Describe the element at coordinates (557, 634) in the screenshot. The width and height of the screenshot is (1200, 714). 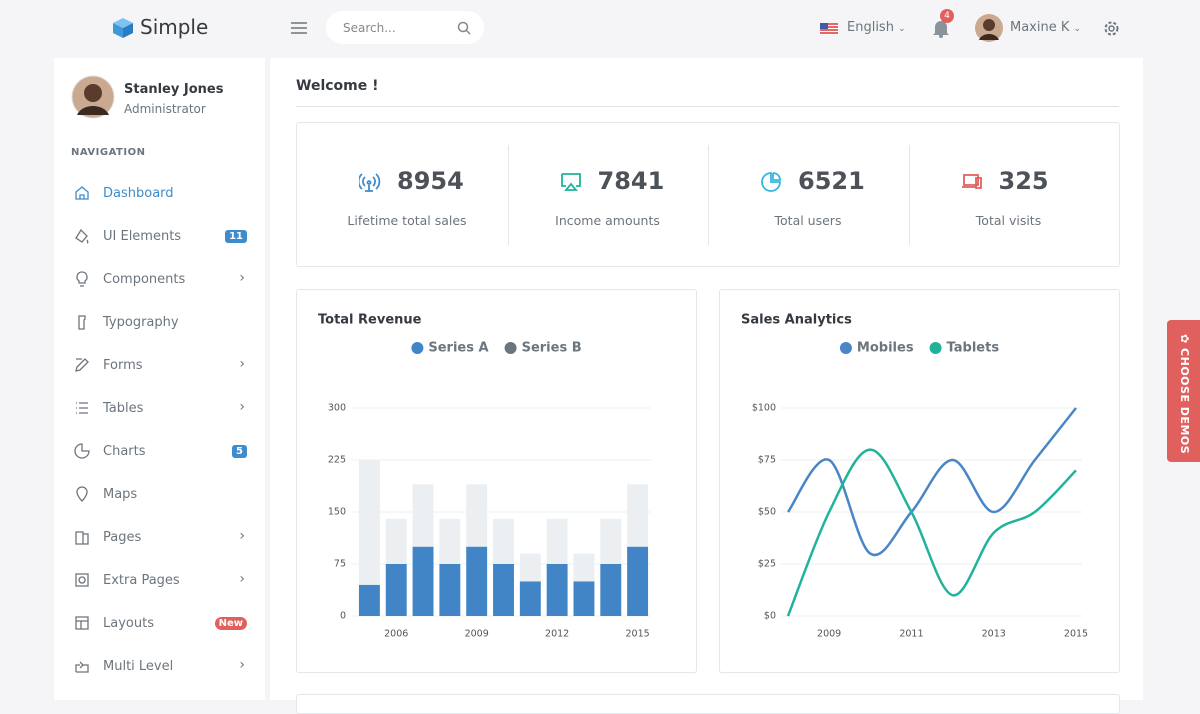
I see `x-tick-label: 2012` at that location.